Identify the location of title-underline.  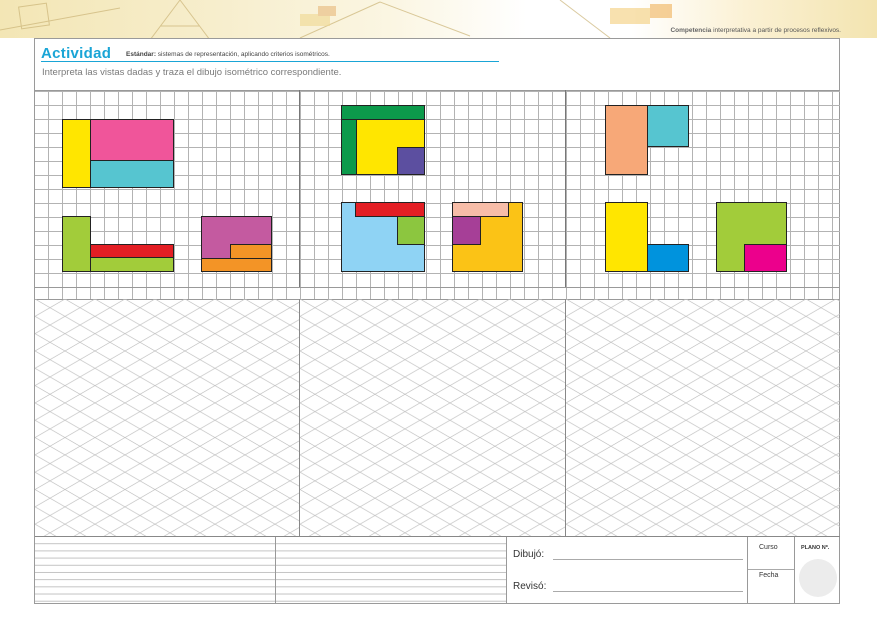
(270, 61).